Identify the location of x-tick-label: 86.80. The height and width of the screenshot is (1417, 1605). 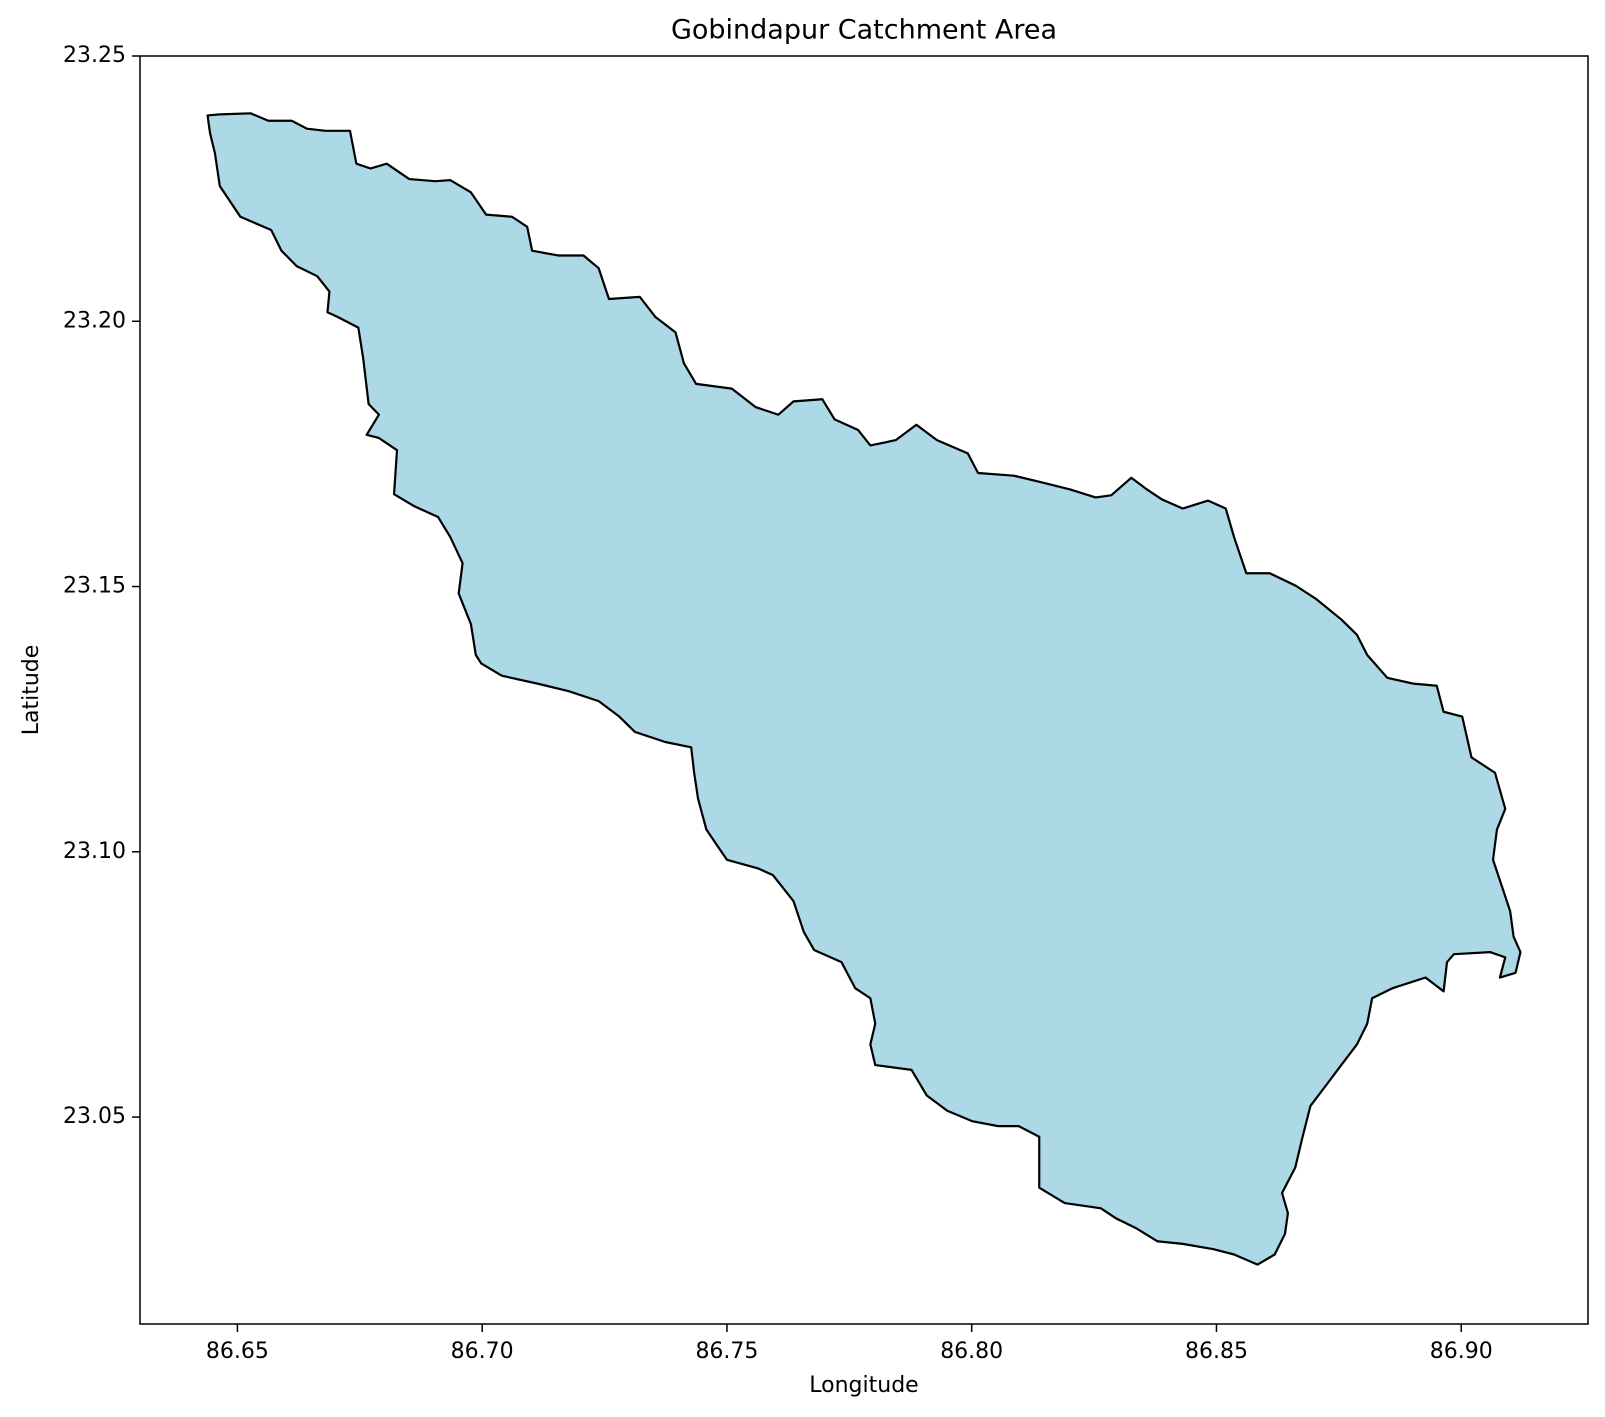
(971, 1351).